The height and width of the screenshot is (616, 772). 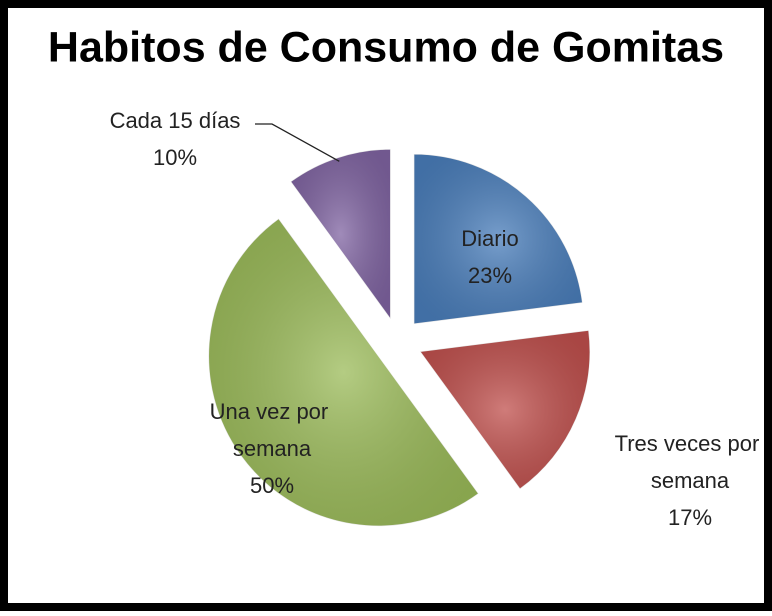 What do you see at coordinates (175, 157) in the screenshot?
I see `value-label: 10%` at bounding box center [175, 157].